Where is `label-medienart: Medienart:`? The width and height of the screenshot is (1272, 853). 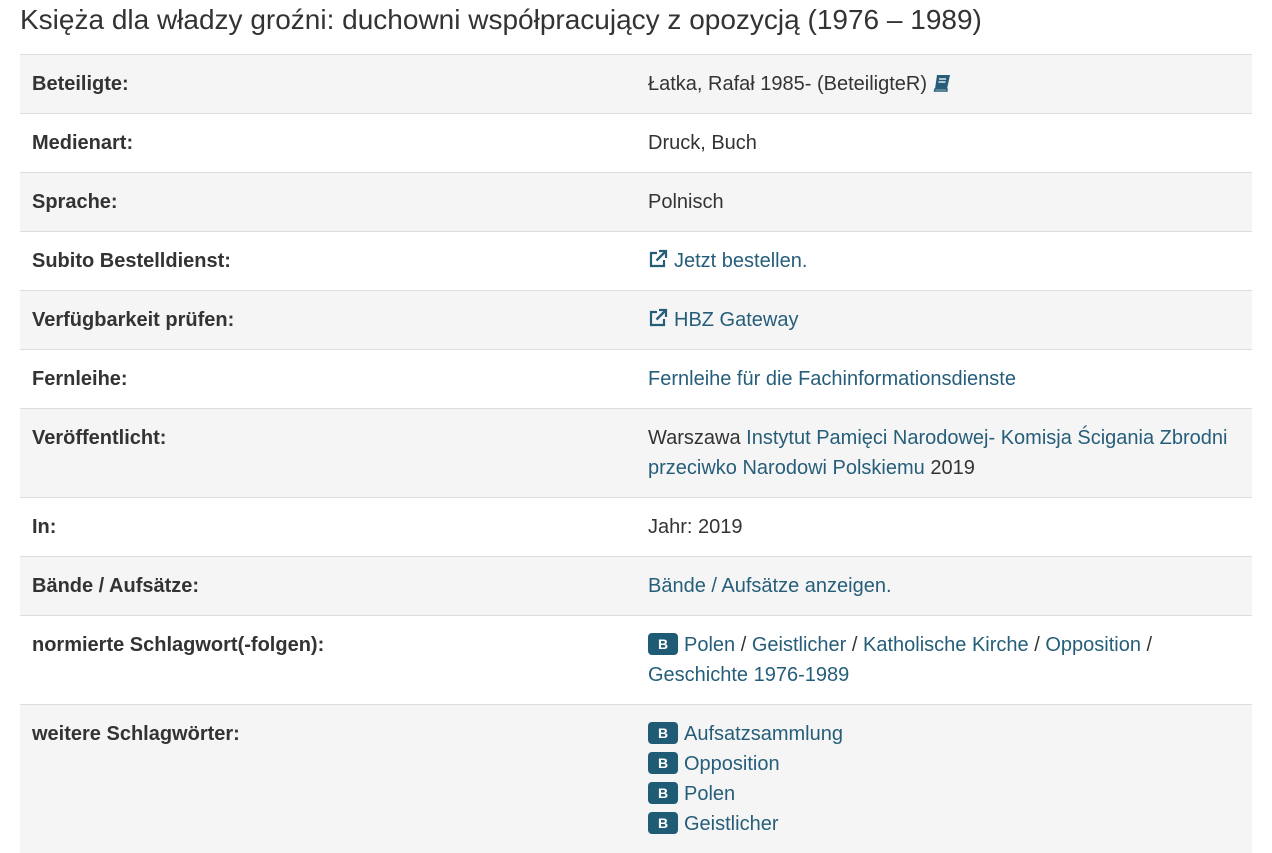 label-medienart: Medienart: is located at coordinates (328, 143).